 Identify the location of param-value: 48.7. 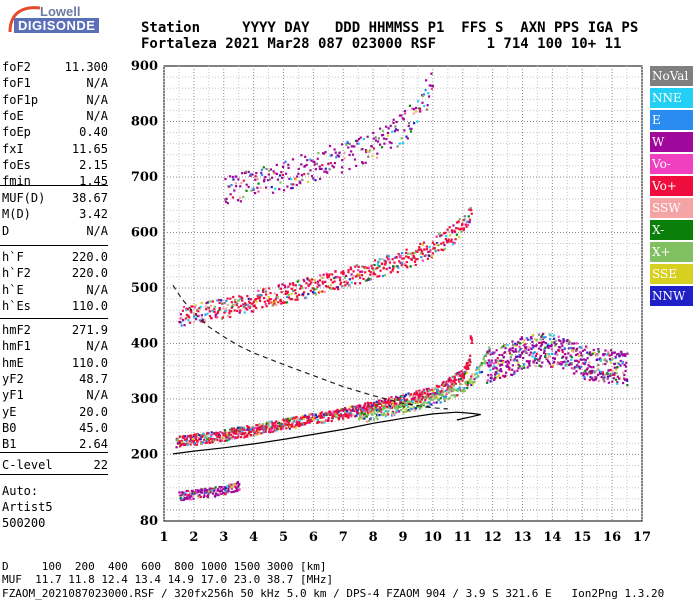
(93, 378).